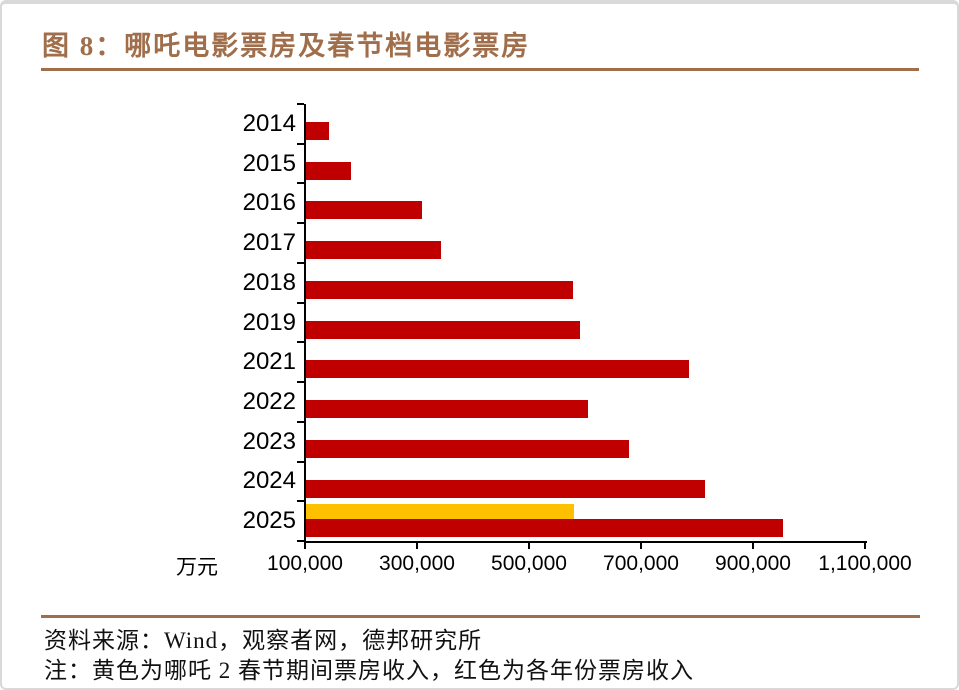 The height and width of the screenshot is (690, 959). What do you see at coordinates (269, 203) in the screenshot?
I see `y-axis-label-2016: 2016` at bounding box center [269, 203].